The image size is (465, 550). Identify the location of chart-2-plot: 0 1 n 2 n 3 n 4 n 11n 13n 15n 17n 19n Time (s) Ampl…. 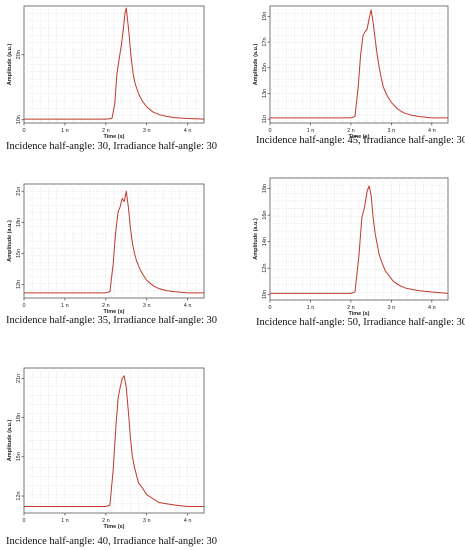
(351, 72).